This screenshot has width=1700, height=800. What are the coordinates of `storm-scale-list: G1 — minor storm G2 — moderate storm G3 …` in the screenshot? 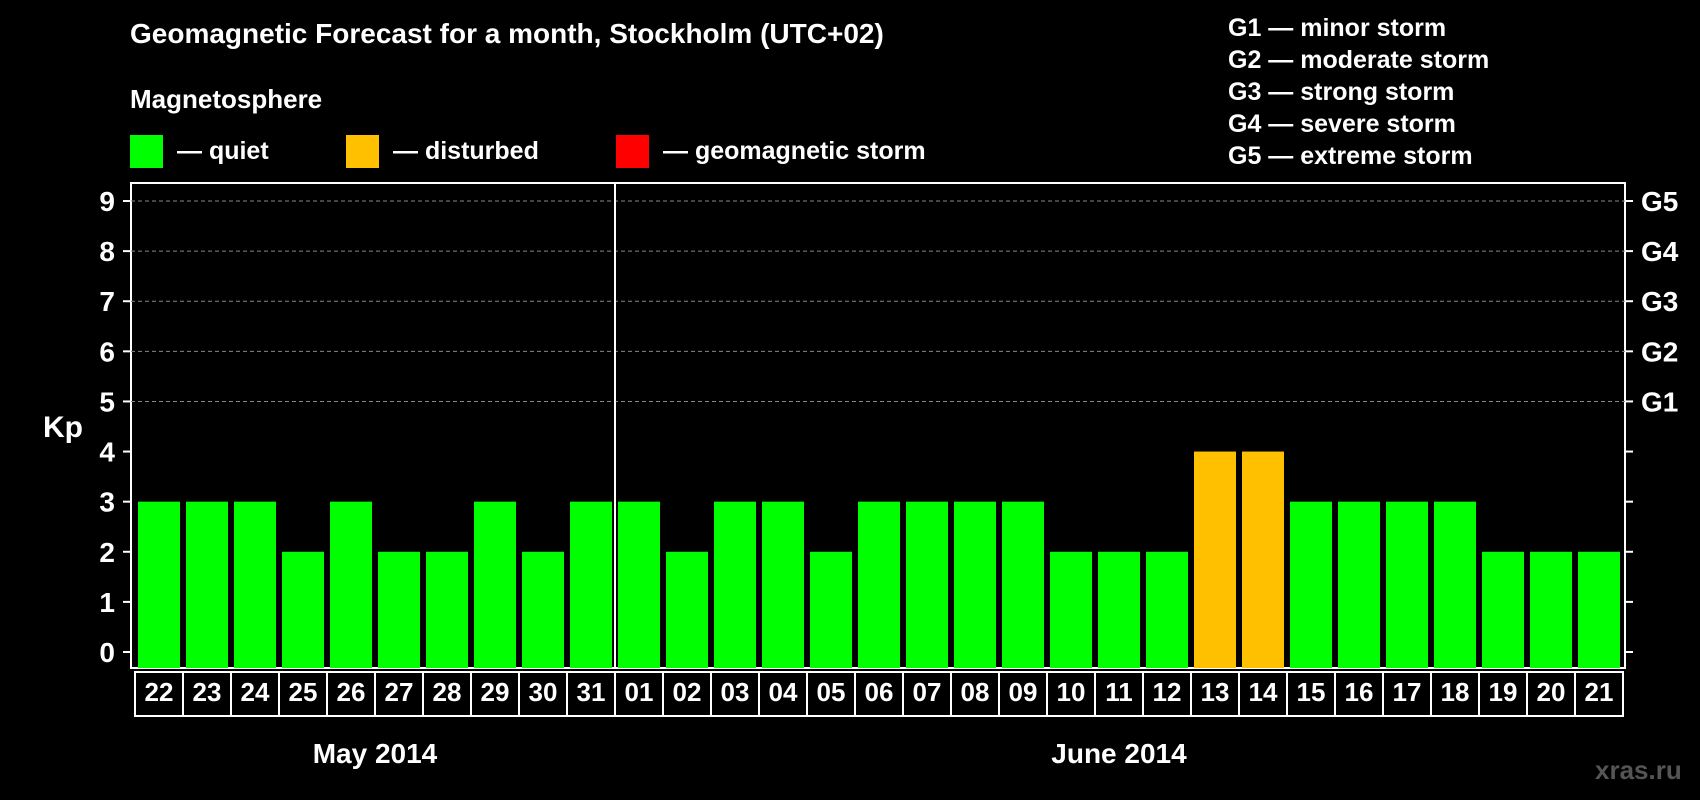 It's located at (1358, 92).